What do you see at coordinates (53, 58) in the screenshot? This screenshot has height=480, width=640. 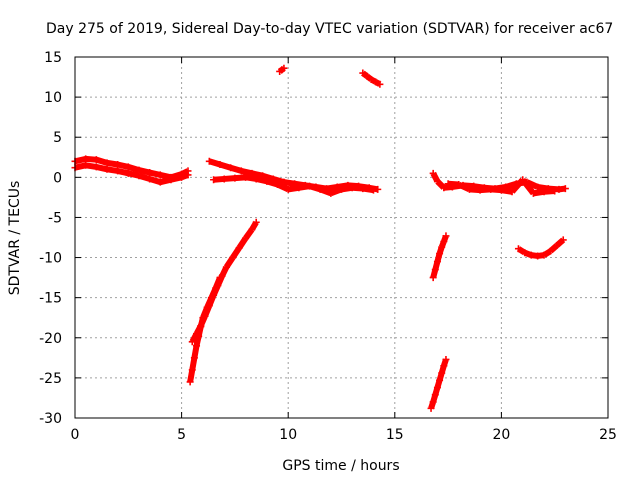 I see `y-tick-label: 15` at bounding box center [53, 58].